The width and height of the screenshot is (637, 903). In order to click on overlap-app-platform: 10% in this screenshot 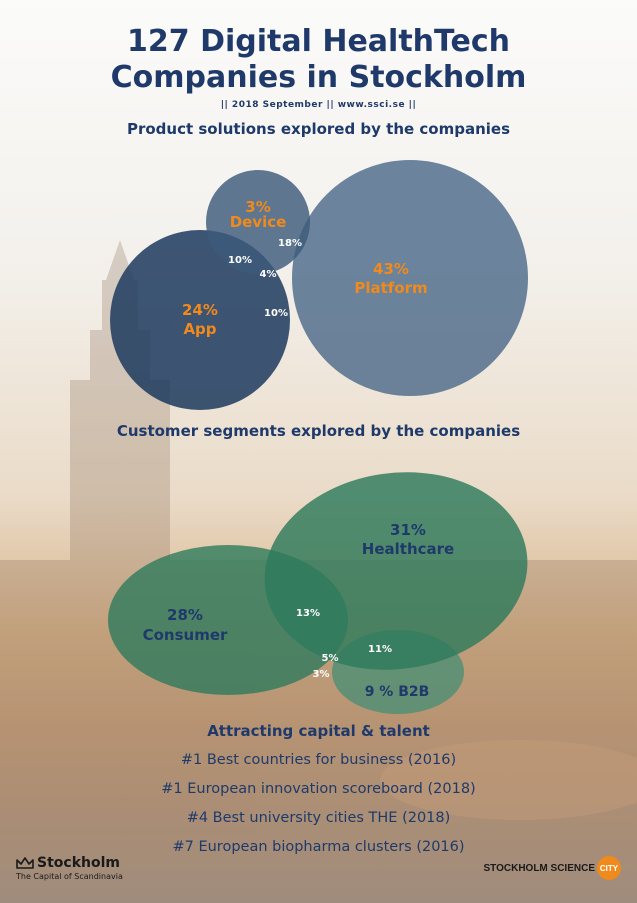, I will do `click(276, 313)`.